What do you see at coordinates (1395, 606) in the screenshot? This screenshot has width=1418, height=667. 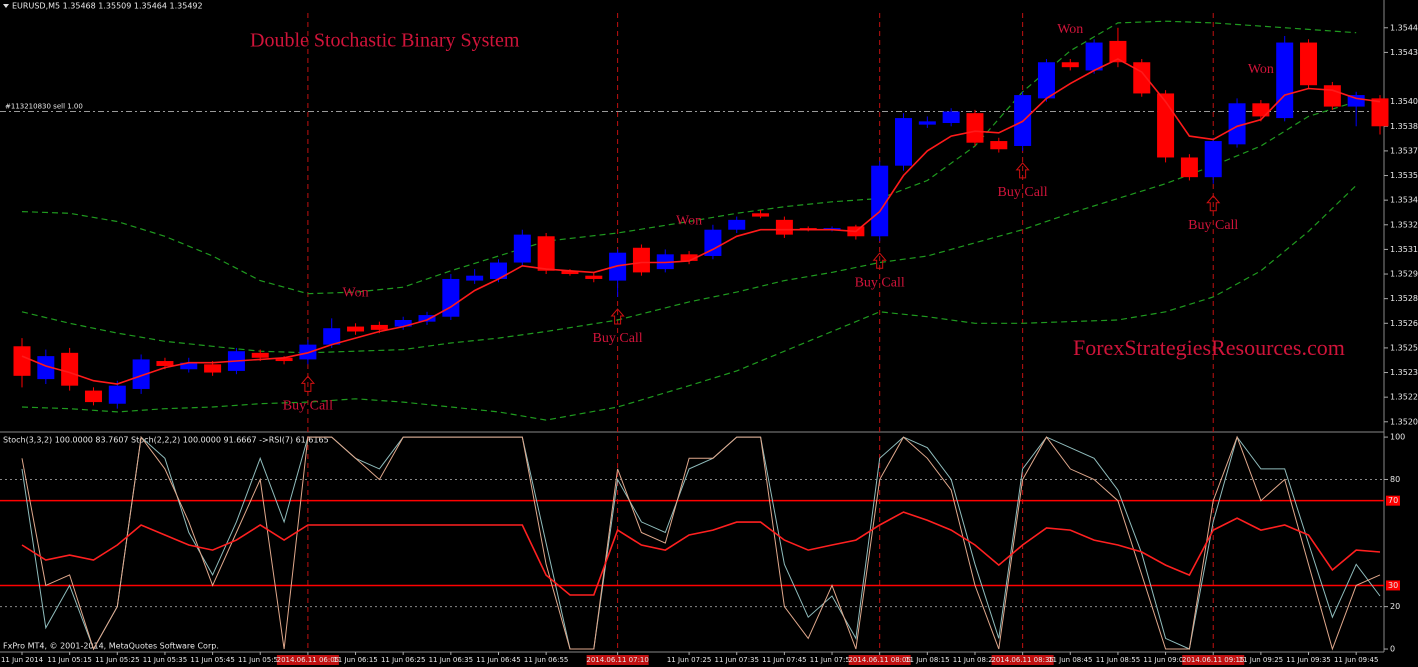 I see `y-tick-label: 20` at bounding box center [1395, 606].